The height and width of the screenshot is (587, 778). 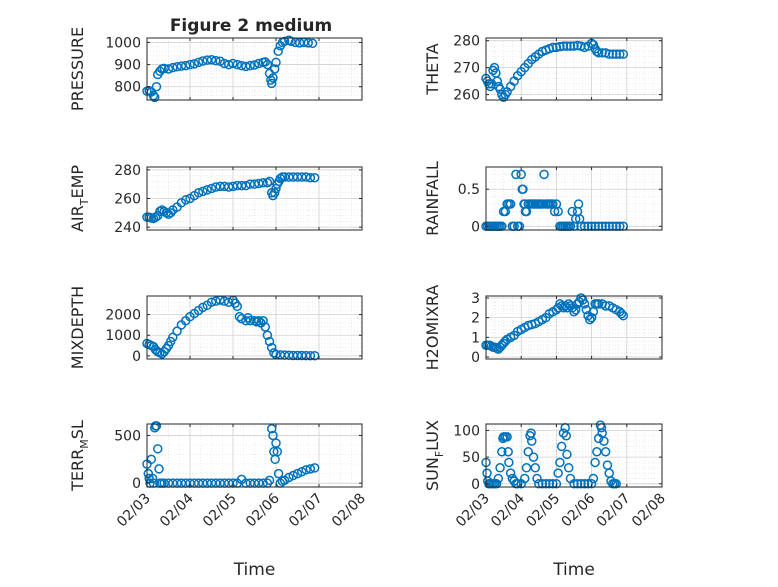 I want to click on y-tick-label: 100, so click(x=466, y=431).